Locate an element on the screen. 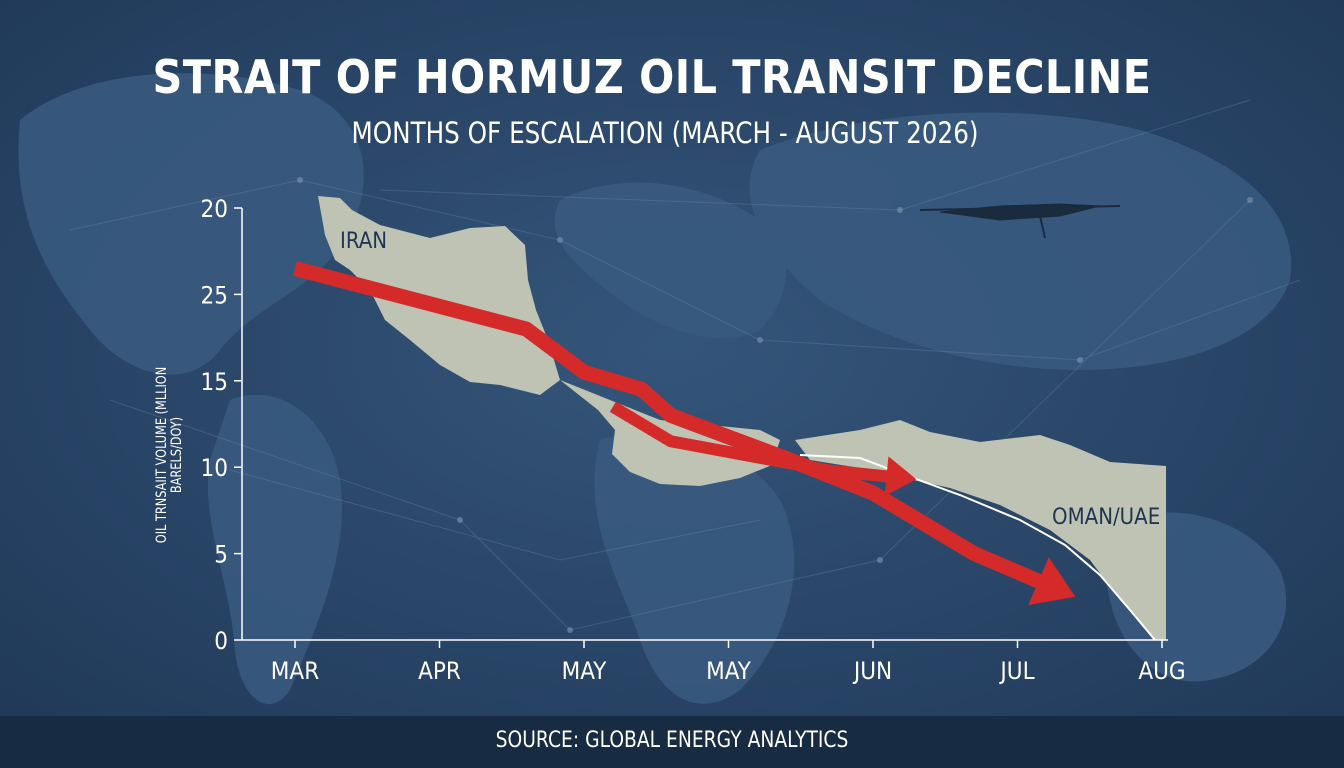  drone-icon is located at coordinates (1020, 221).